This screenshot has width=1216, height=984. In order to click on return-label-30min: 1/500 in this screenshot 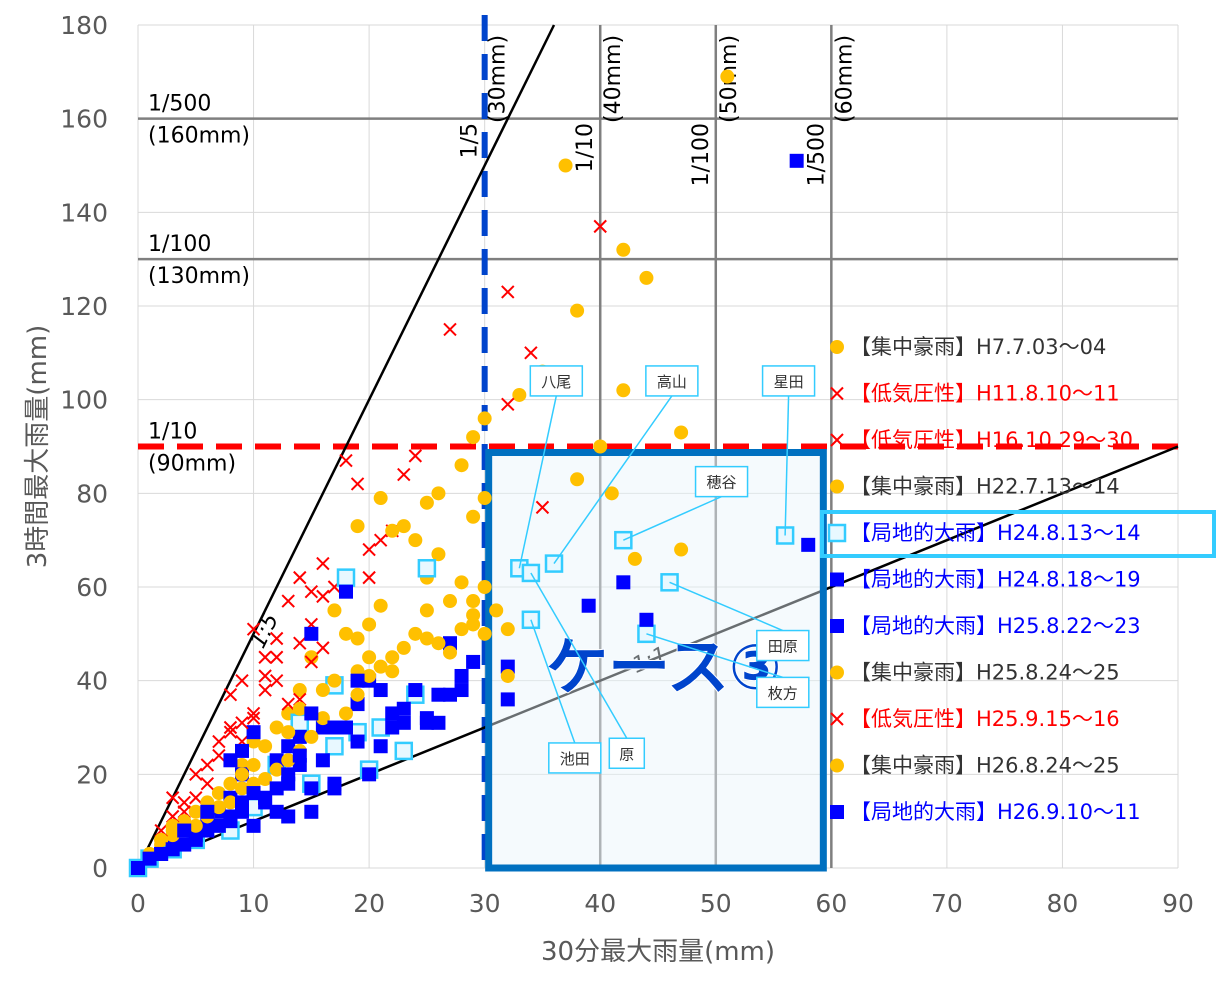, I will do `click(816, 154)`.